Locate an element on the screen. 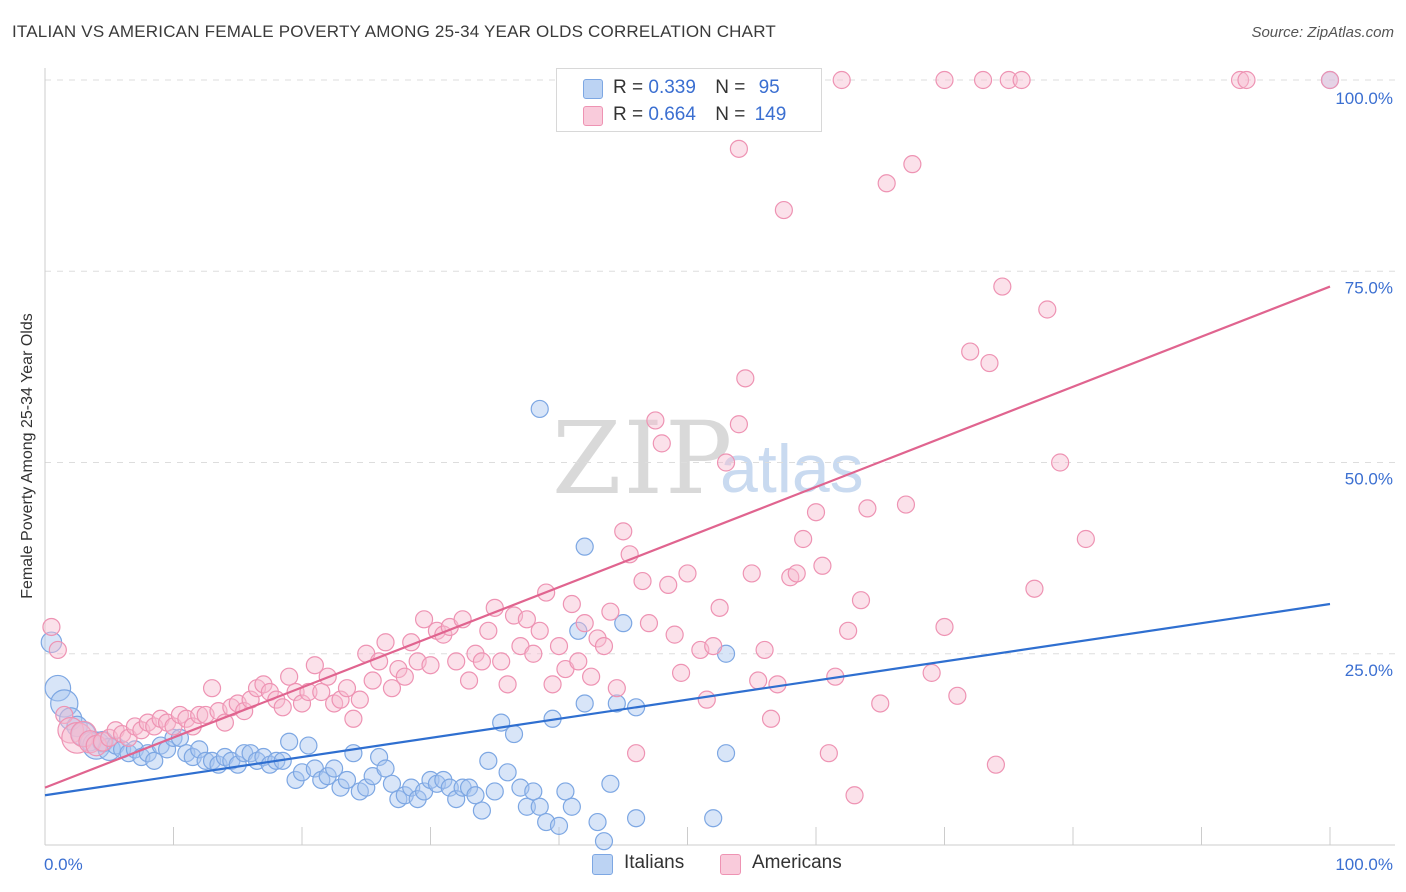  bottom-legend-americans: Americans is located at coordinates (781, 863).